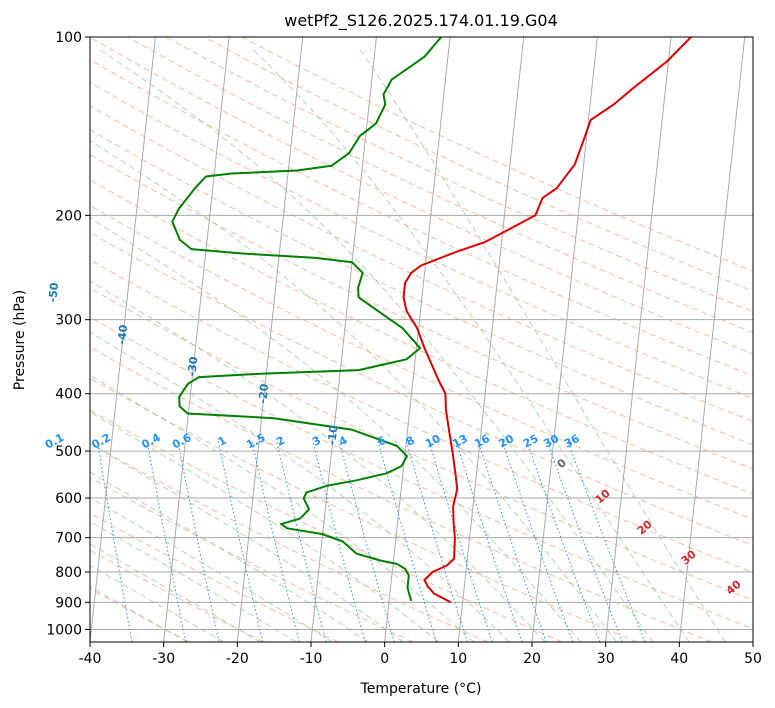 The width and height of the screenshot is (775, 708). I want to click on x-tick-label: 50, so click(753, 659).